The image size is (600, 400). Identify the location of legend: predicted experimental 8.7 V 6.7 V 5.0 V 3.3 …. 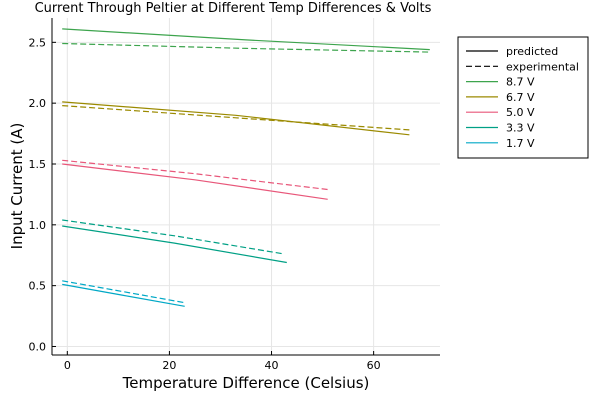
(523, 97).